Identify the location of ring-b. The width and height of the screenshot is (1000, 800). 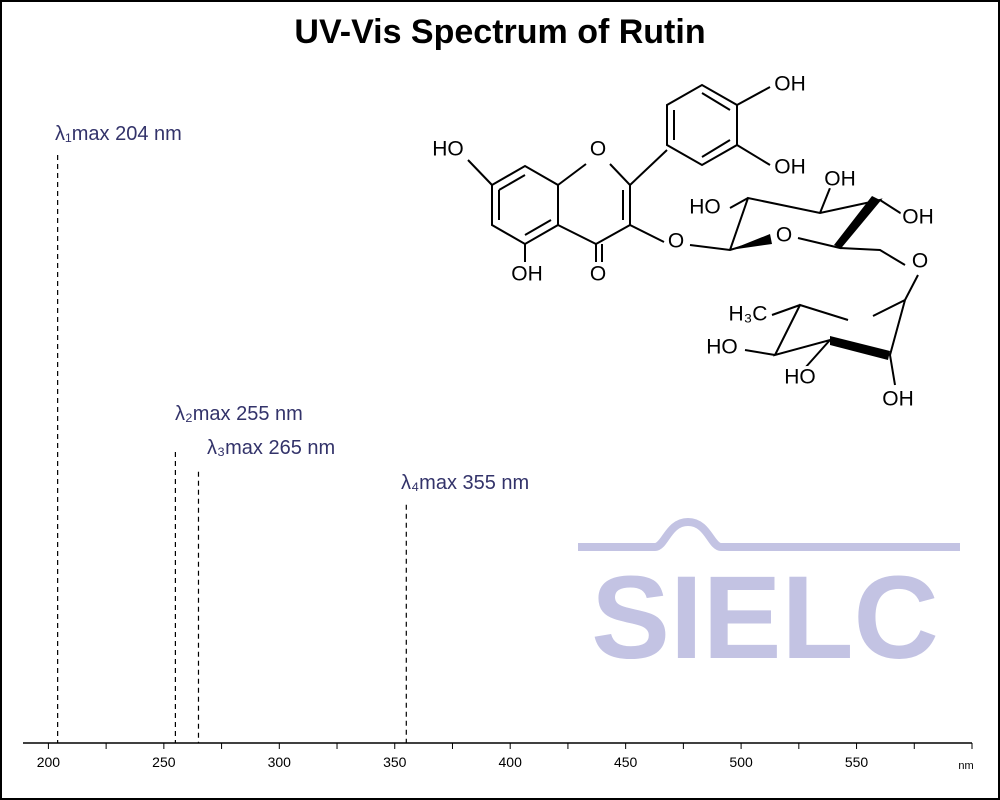
(718, 125).